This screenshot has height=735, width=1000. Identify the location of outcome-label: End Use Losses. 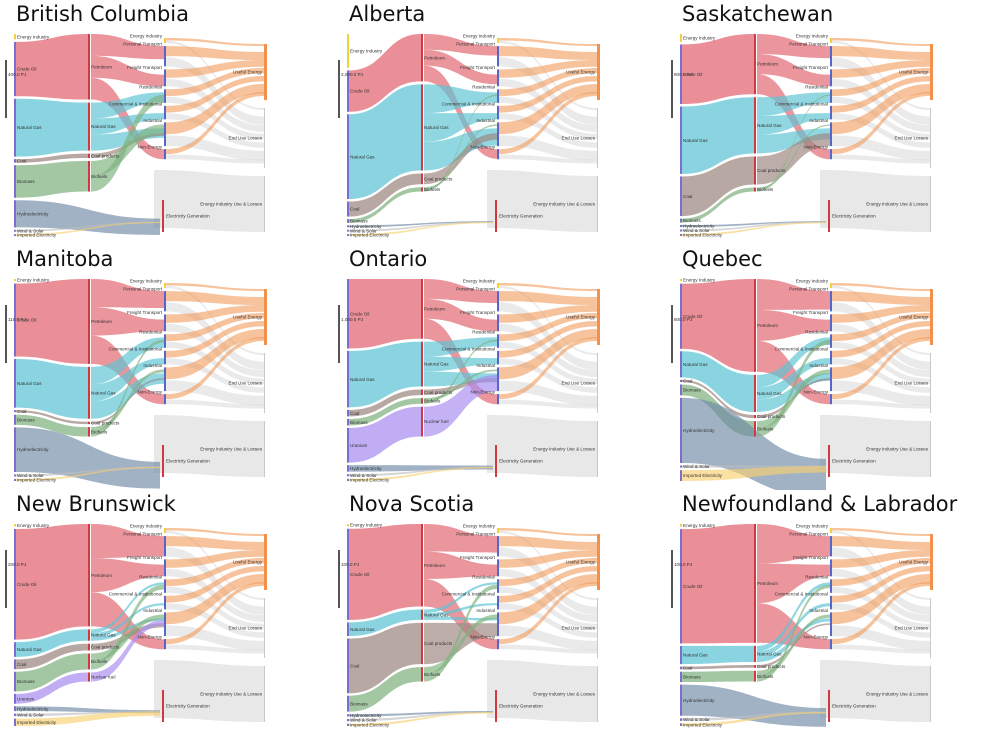
(246, 383).